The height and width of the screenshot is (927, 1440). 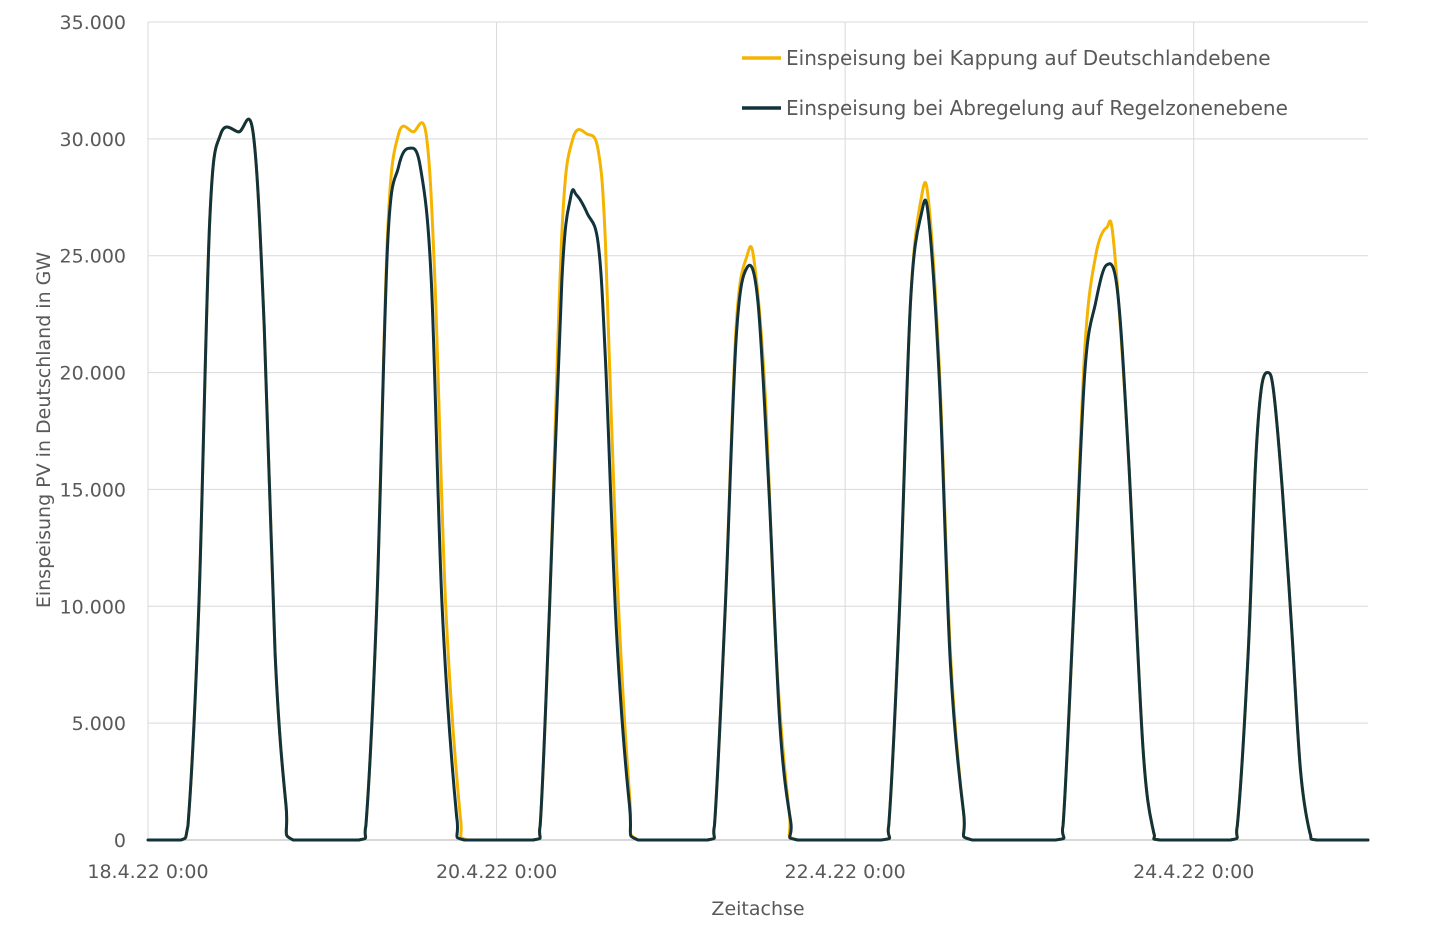 I want to click on y-axis-title: Einspeisung PV in Deutschland in GW, so click(x=44, y=430).